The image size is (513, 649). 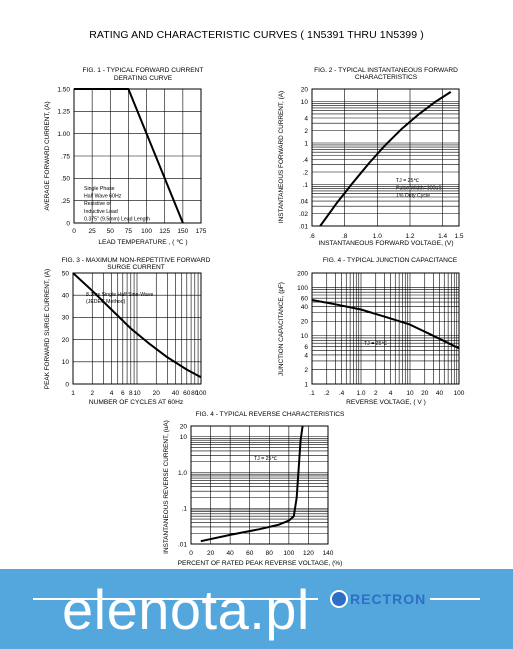 What do you see at coordinates (136, 260) in the screenshot?
I see `fig3-title: FIG. 3 - MAXIMUM NON-REPETITIVE FORWARD` at bounding box center [136, 260].